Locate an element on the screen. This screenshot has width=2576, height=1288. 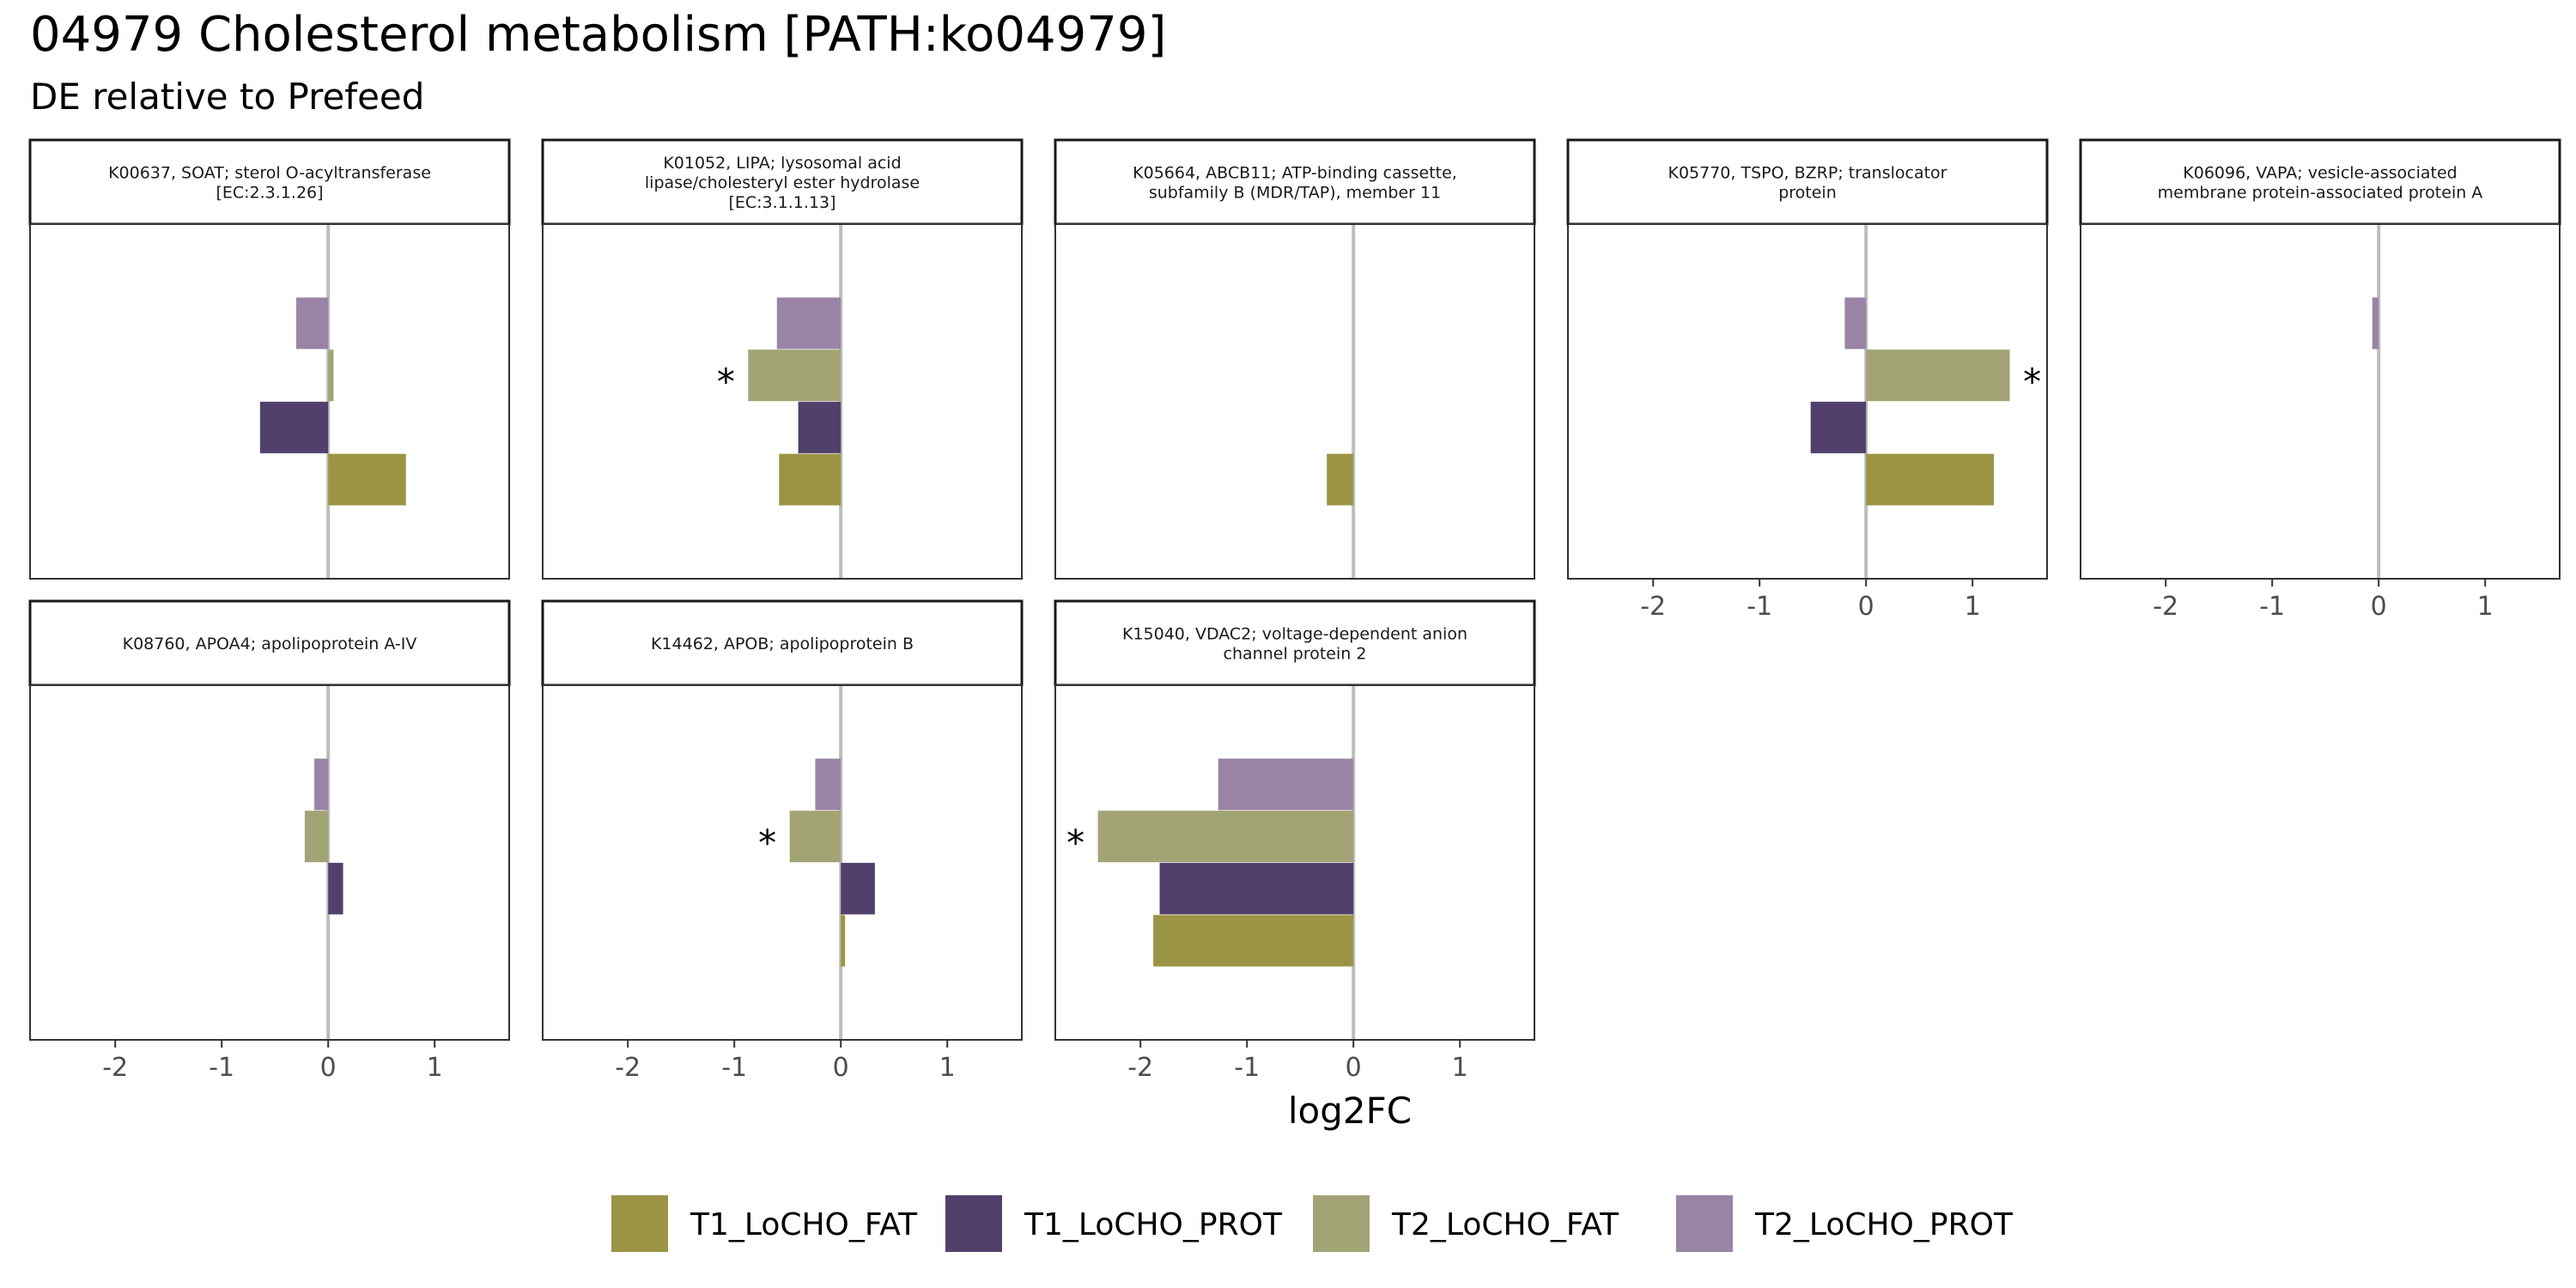
facet-strip-label: membrane protein-associated protein A is located at coordinates (2320, 193).